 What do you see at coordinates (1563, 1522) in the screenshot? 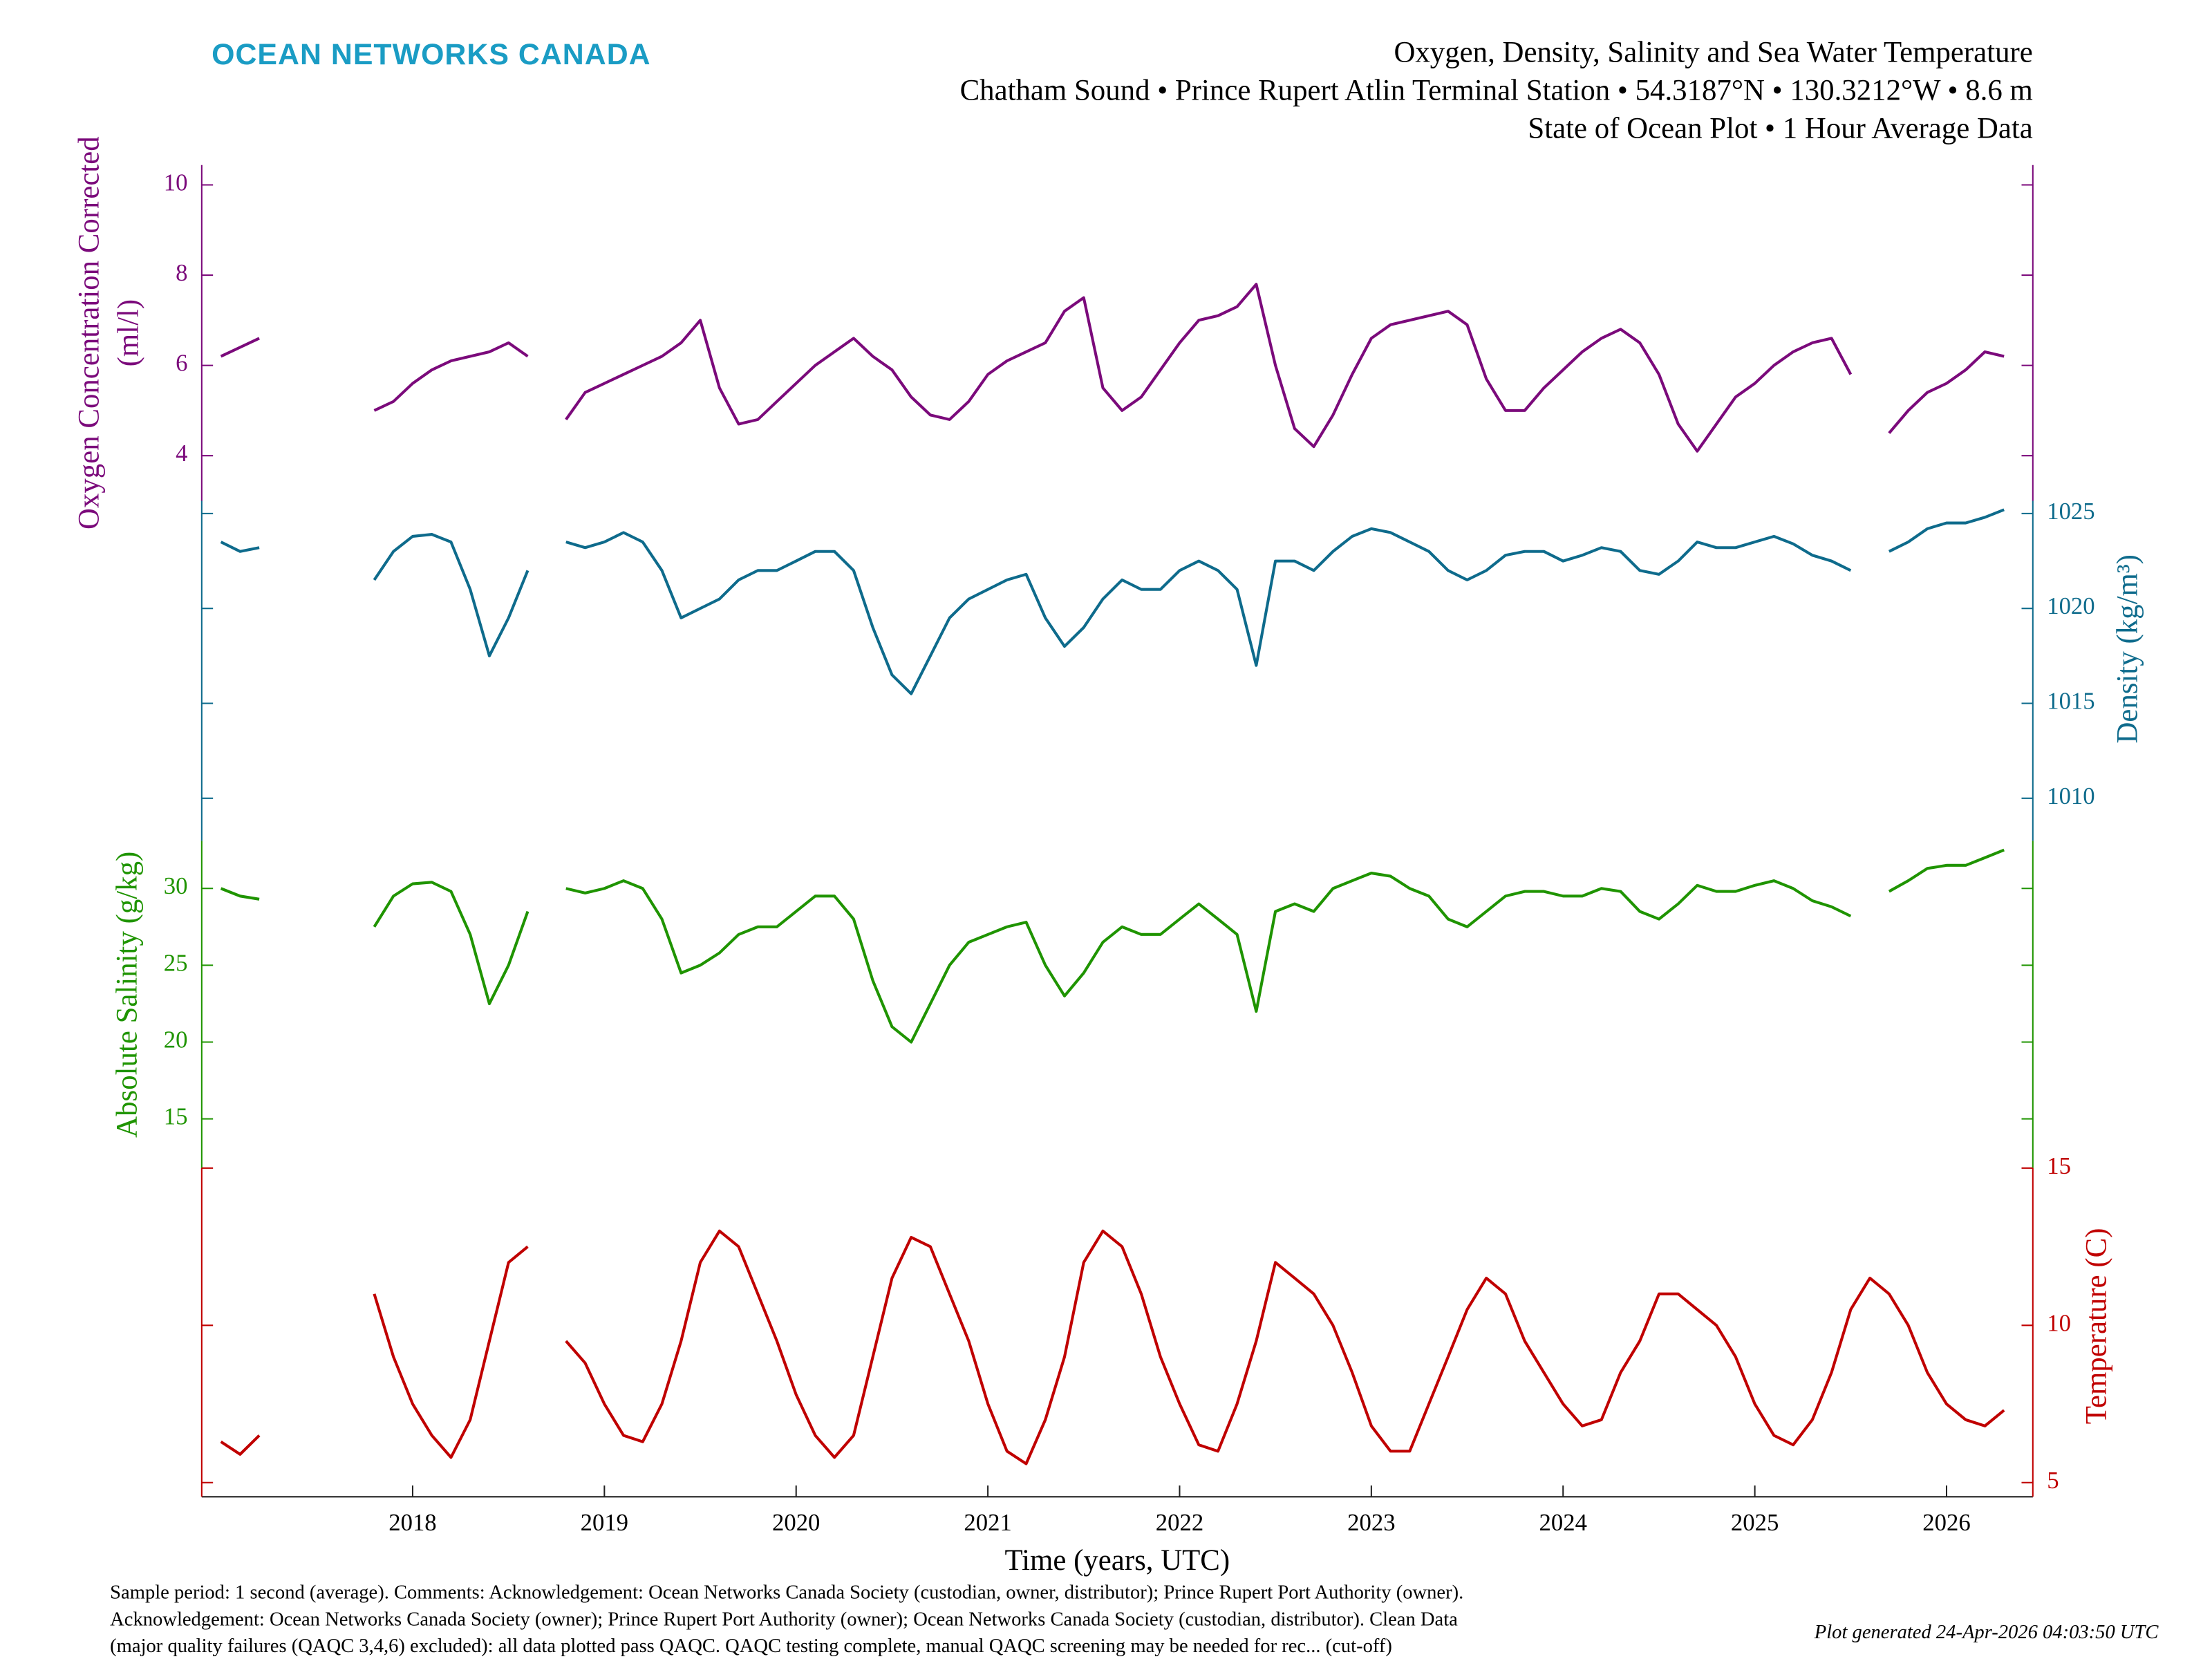
I see `x-tick-label: 2024` at bounding box center [1563, 1522].